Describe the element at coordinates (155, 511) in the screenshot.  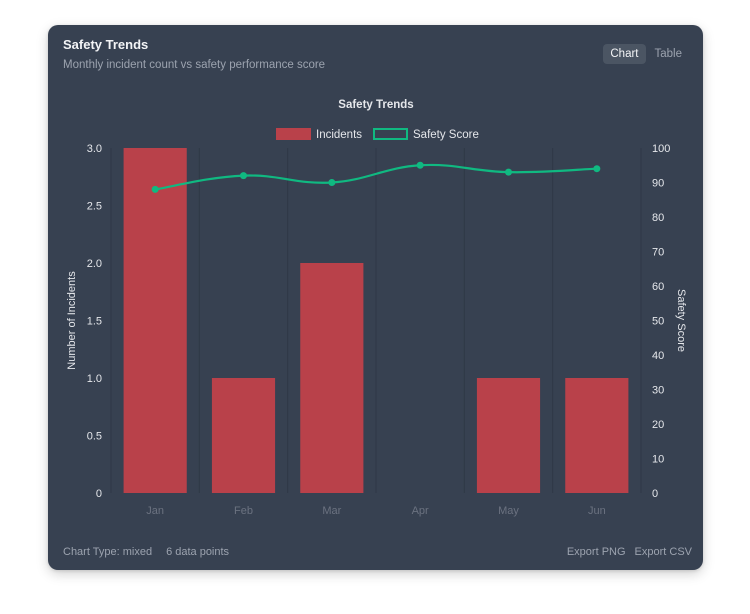
I see `x-tick-label: Jan` at that location.